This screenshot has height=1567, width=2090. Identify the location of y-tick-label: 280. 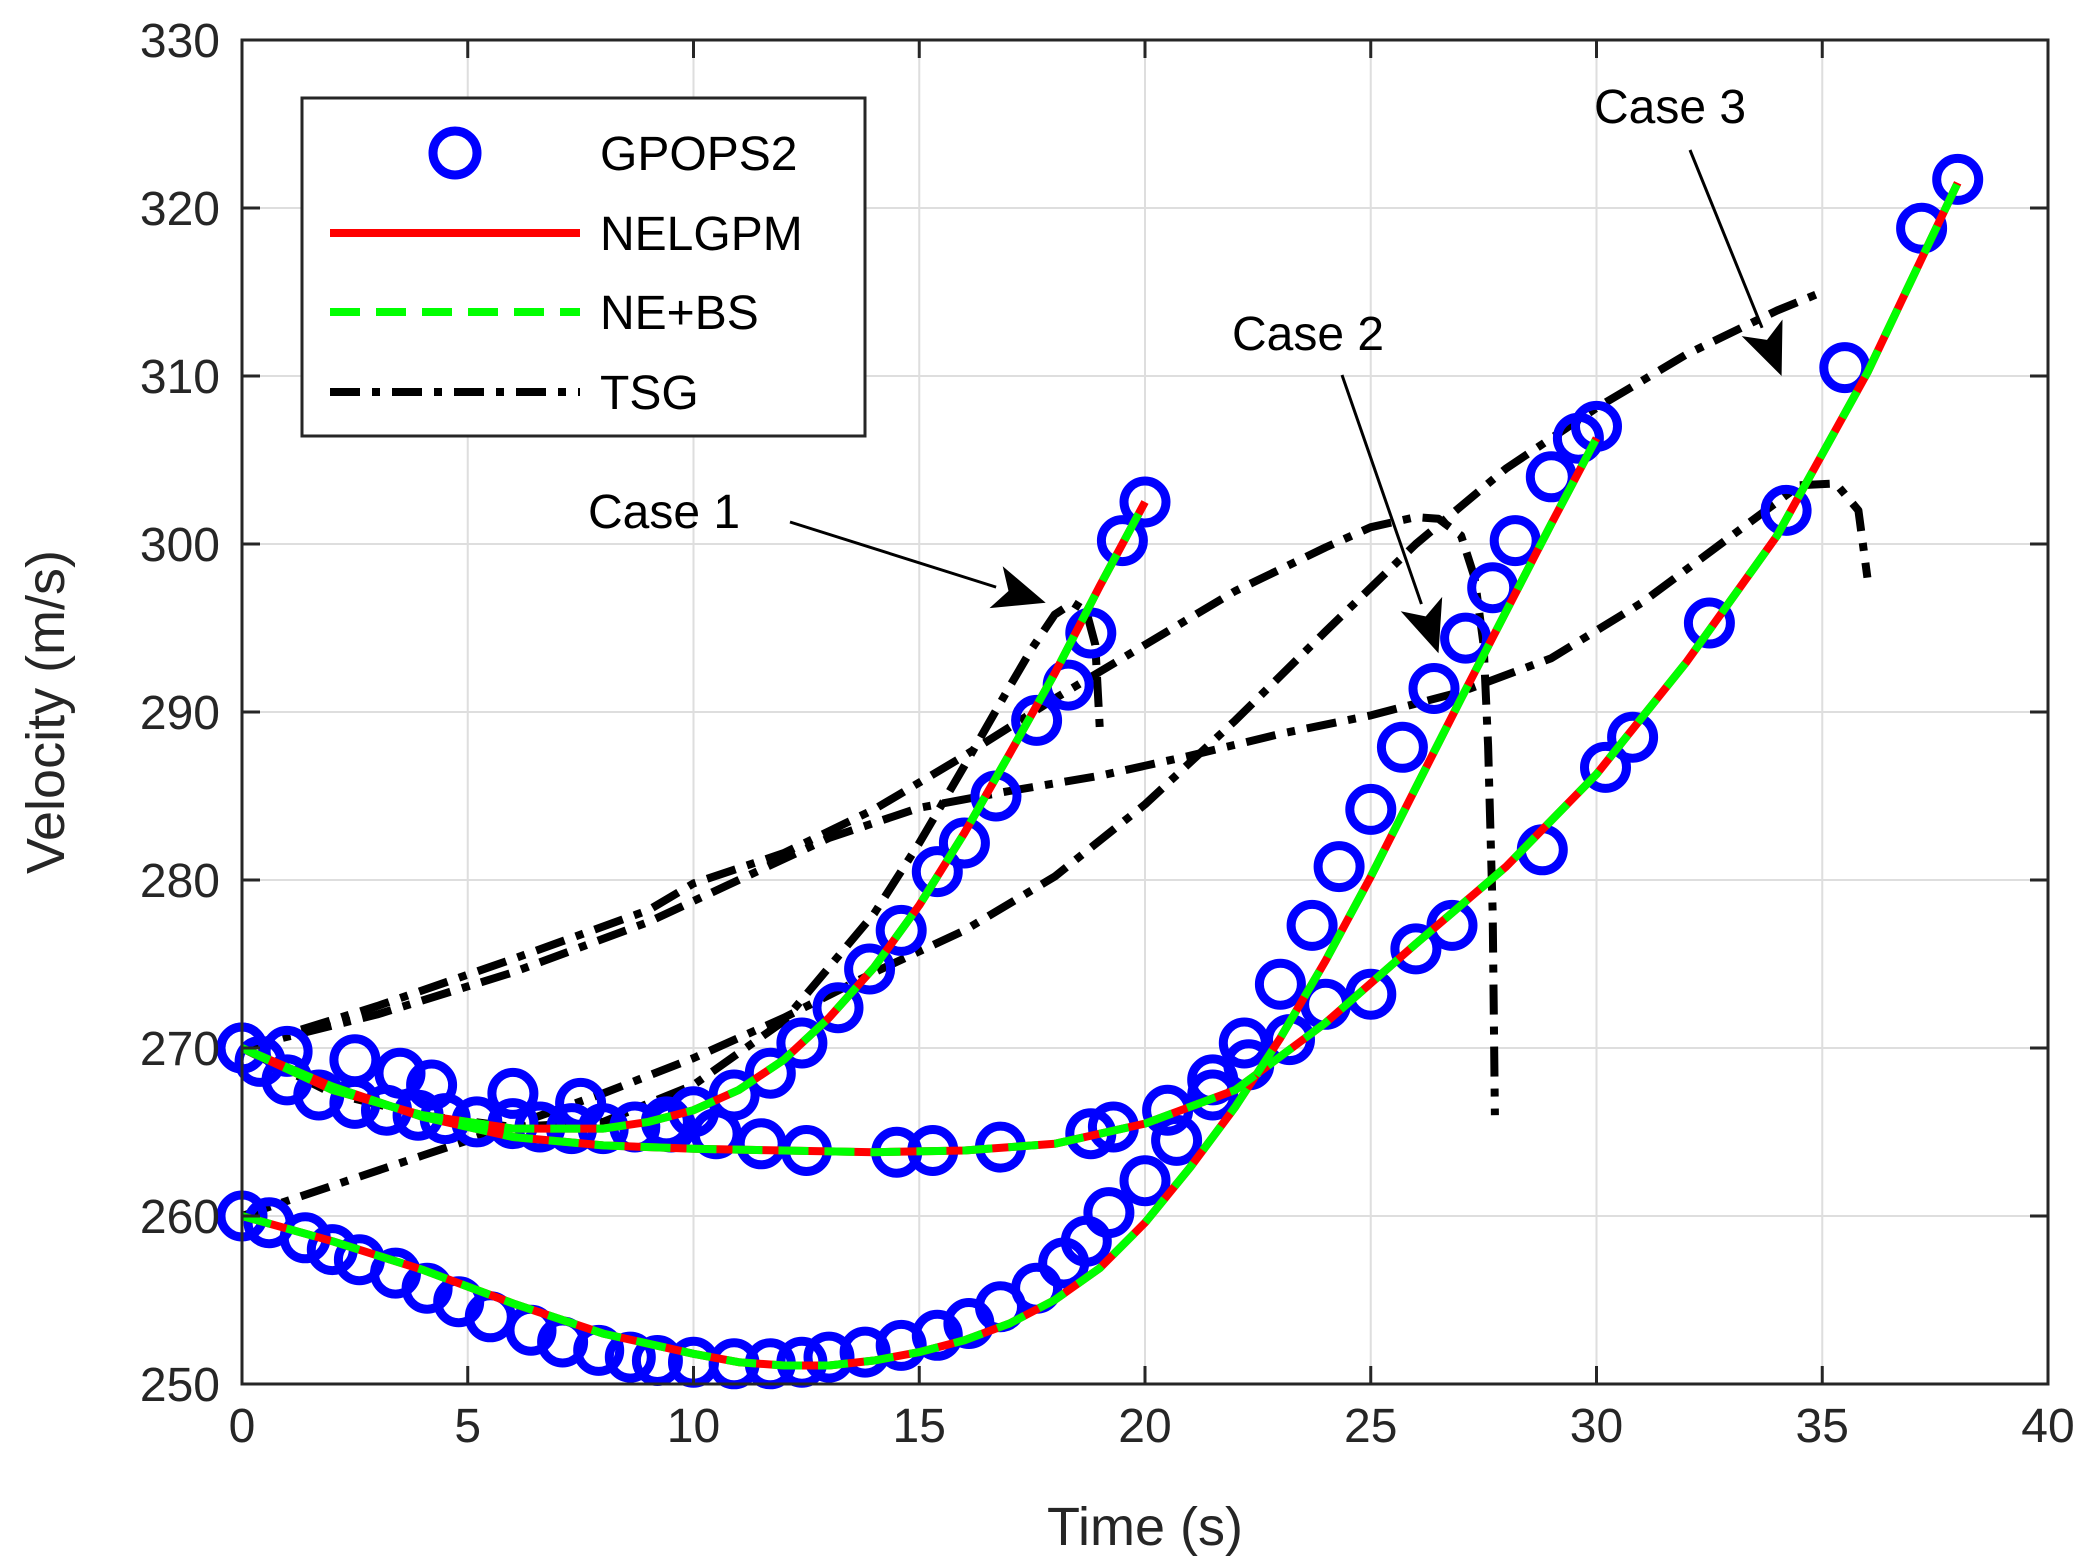
(180, 881).